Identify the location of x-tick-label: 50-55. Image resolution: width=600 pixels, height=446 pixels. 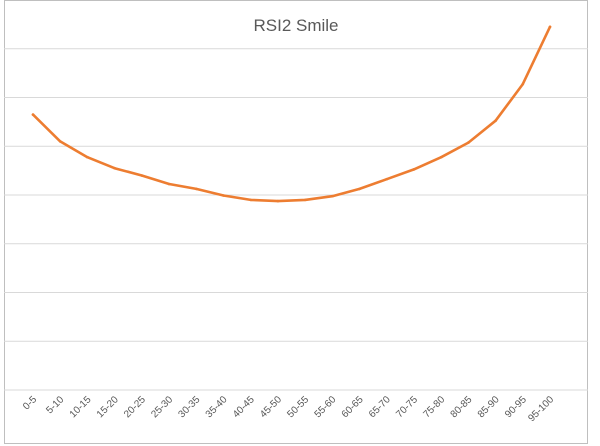
(298, 407).